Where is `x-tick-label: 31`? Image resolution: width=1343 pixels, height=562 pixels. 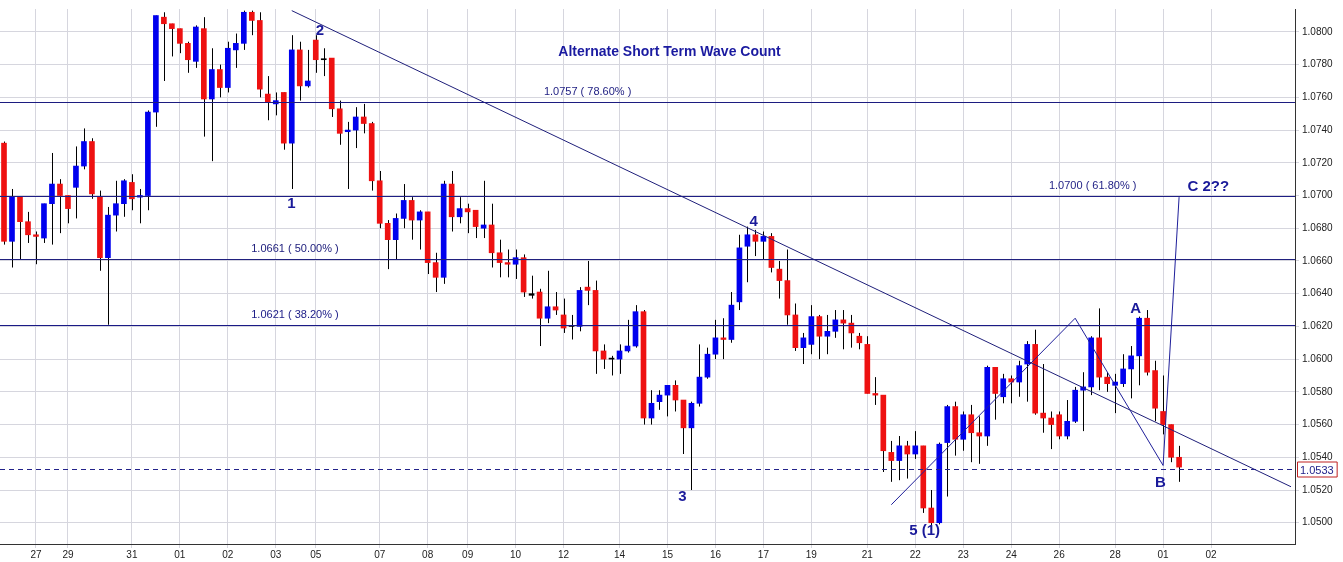 x-tick-label: 31 is located at coordinates (132, 554).